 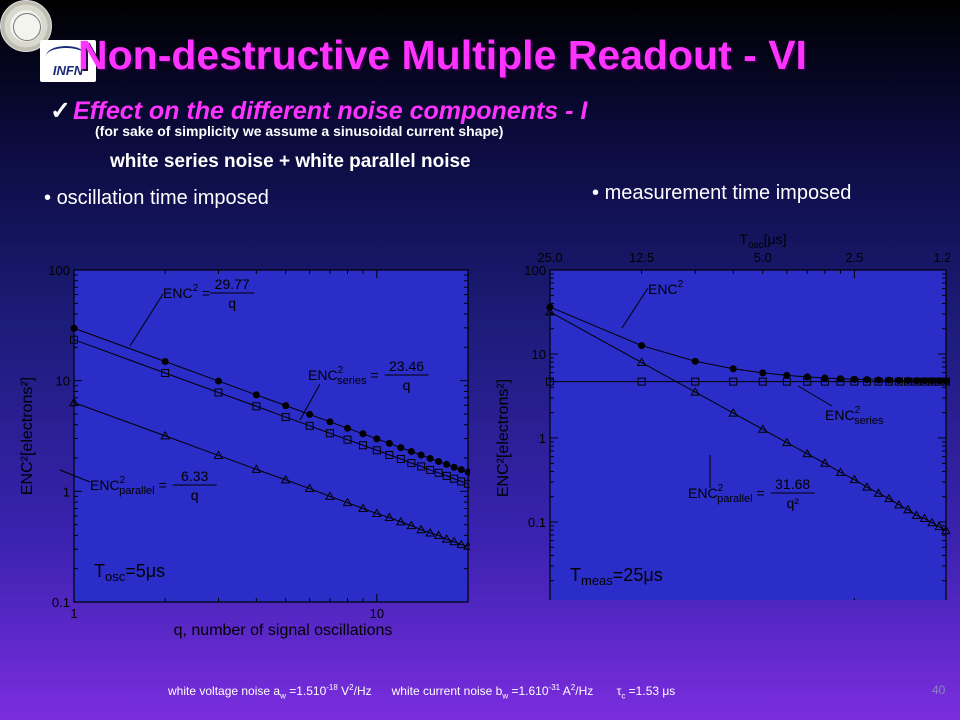 What do you see at coordinates (224, 691) in the screenshot?
I see `footer-voltage-label: white voltage noise a` at bounding box center [224, 691].